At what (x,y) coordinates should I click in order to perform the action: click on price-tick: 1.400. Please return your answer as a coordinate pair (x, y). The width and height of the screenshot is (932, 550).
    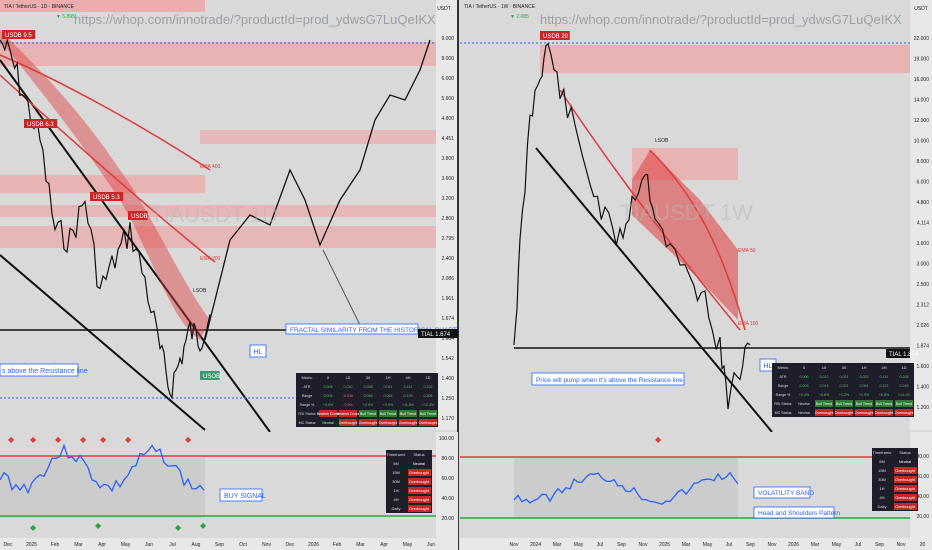
    Looking at the image, I should click on (447, 379).